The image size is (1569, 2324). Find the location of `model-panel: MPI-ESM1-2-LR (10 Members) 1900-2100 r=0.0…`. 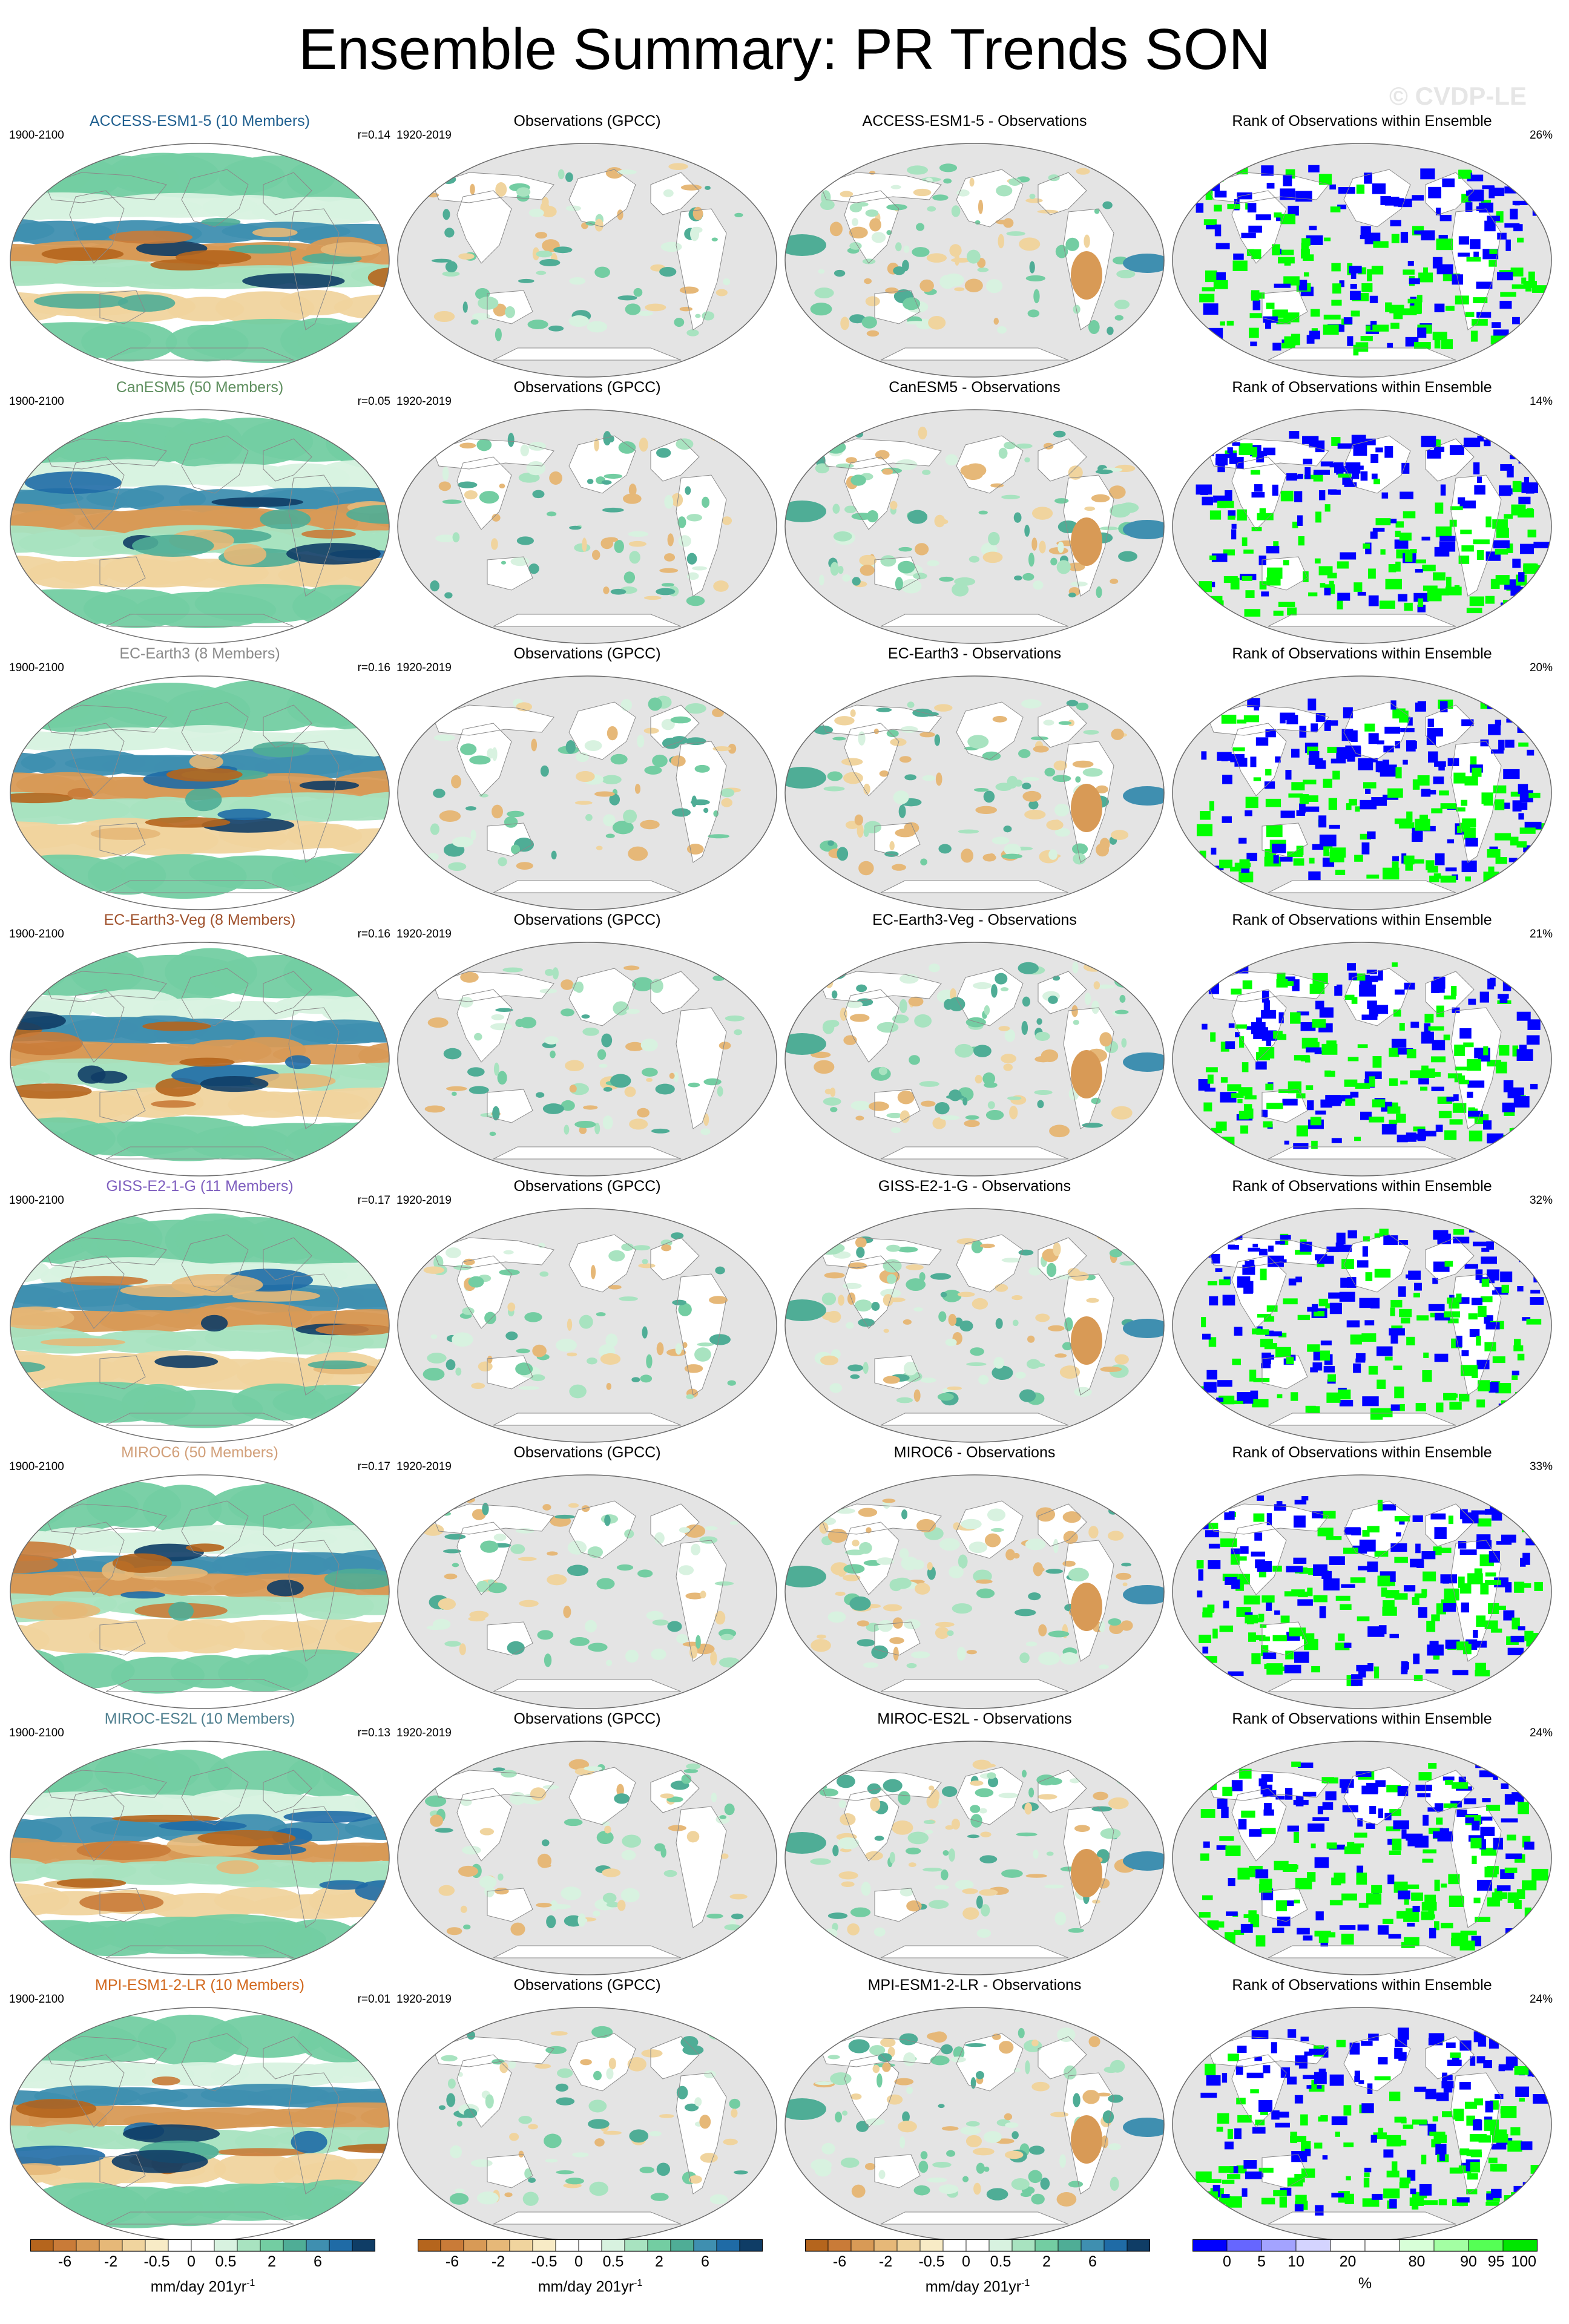

model-panel: MPI-ESM1-2-LR (10 Members) 1900-2100 r=0.0… is located at coordinates (199, 2109).